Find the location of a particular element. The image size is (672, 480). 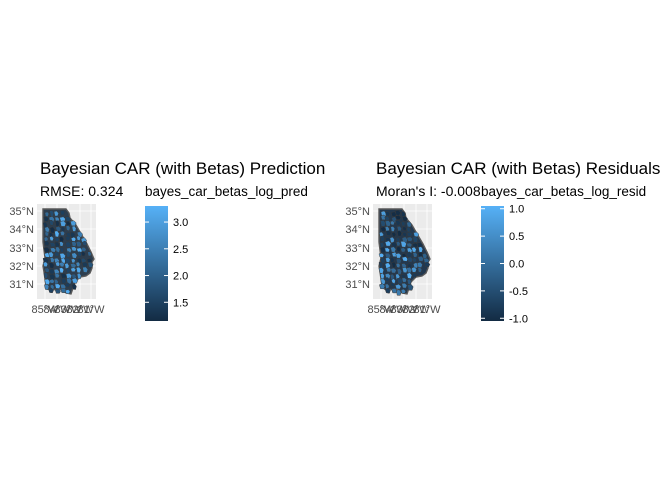

plot-subtitle: Moran's I: -0.008 is located at coordinates (428, 191).